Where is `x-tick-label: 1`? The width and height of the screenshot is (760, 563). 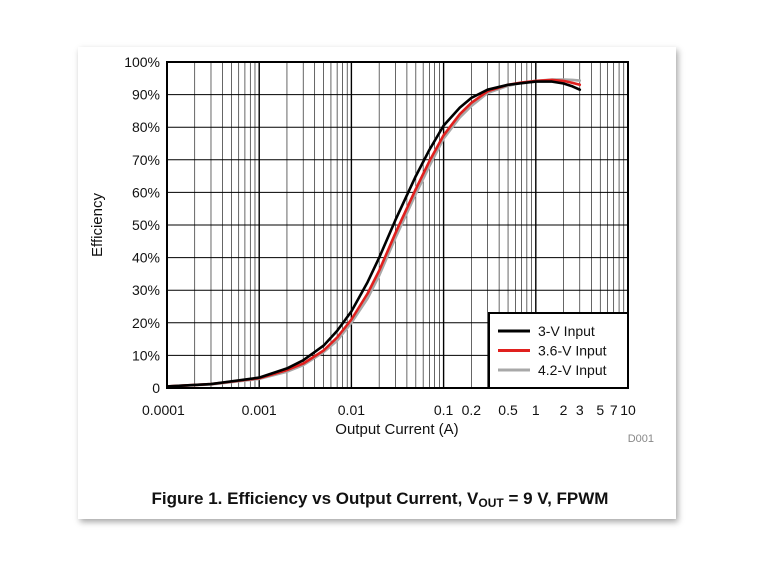
x-tick-label: 1 is located at coordinates (536, 410).